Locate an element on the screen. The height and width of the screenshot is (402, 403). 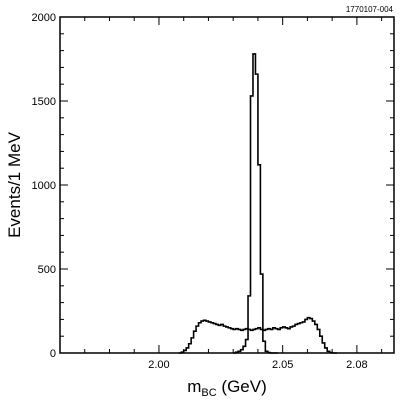
x-axis-label: mBC (GeV) is located at coordinates (227, 388).